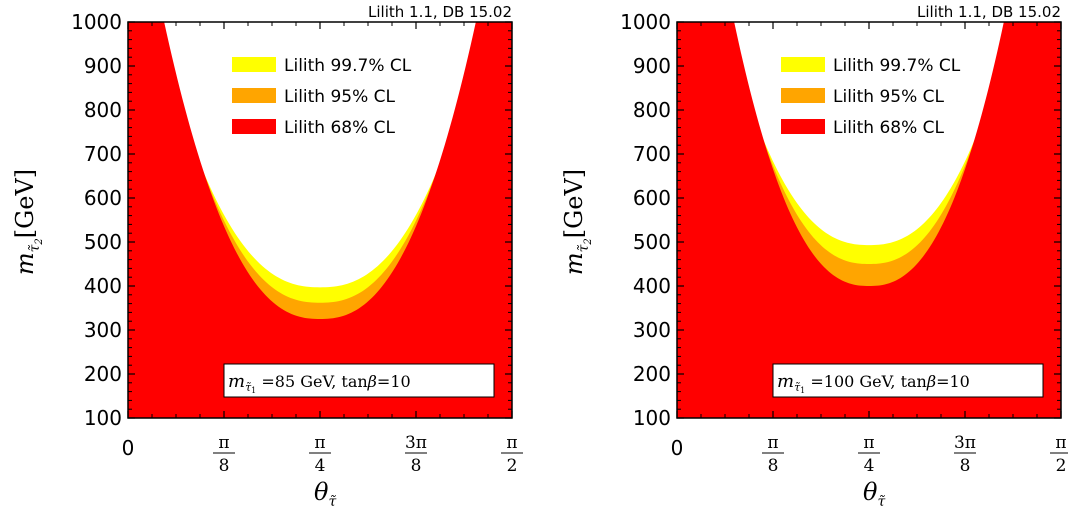 The height and width of the screenshot is (510, 1068). I want to click on annotation-box: mτ̃1 =85 GeV, tanβ=10, so click(359, 380).